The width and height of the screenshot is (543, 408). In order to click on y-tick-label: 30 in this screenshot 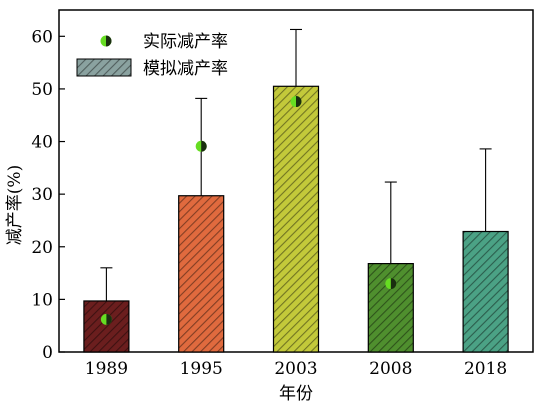, I will do `click(42, 195)`.